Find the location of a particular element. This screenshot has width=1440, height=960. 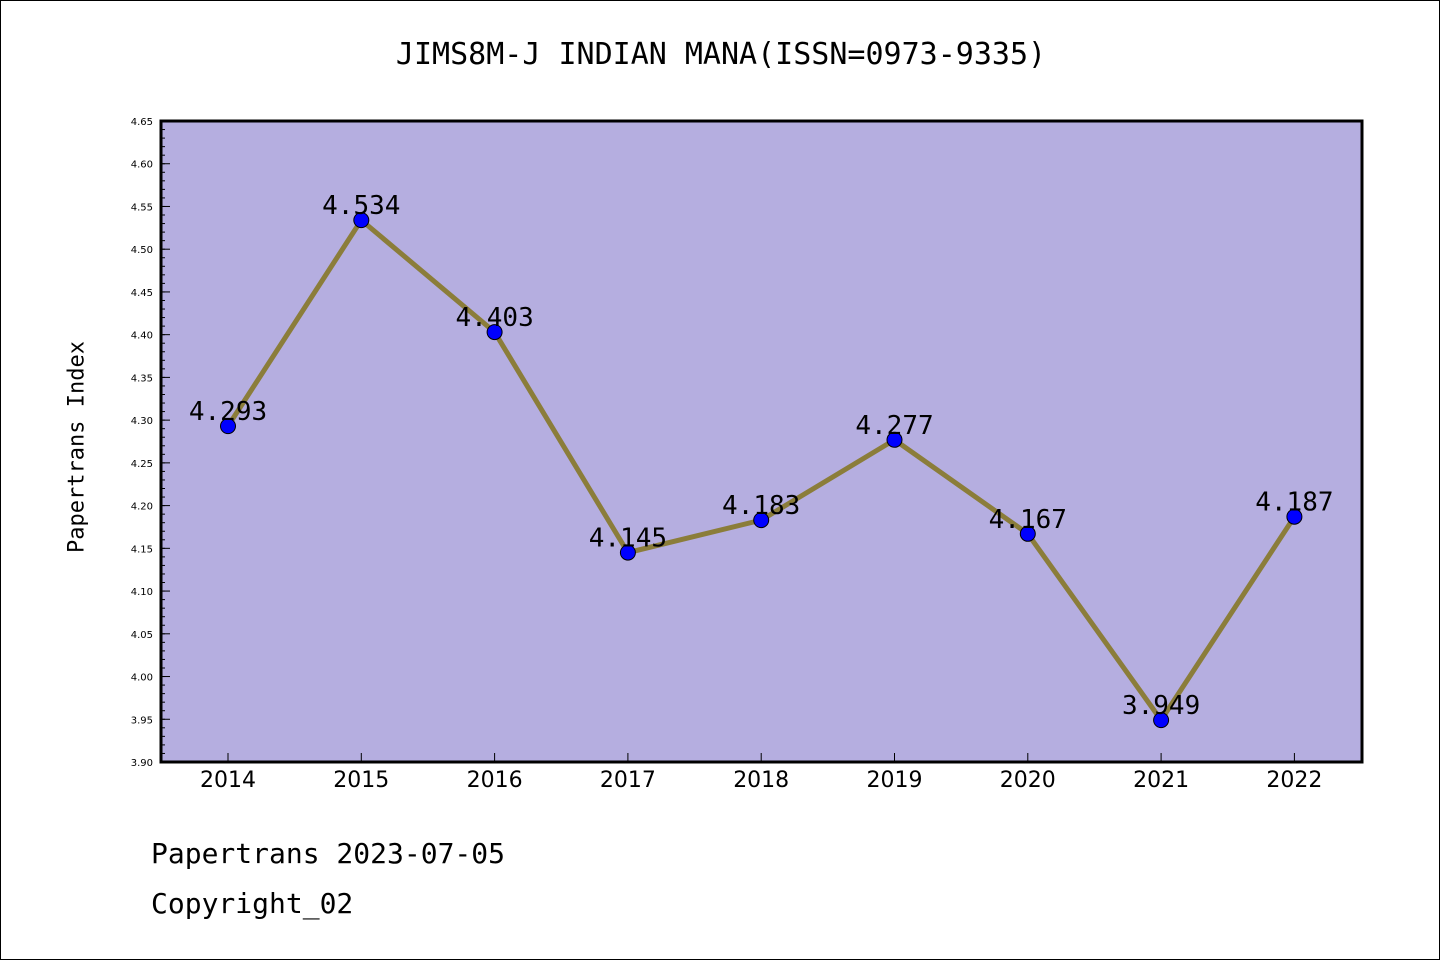

footer-date: Papertrans 2023-07-05 is located at coordinates (328, 853).